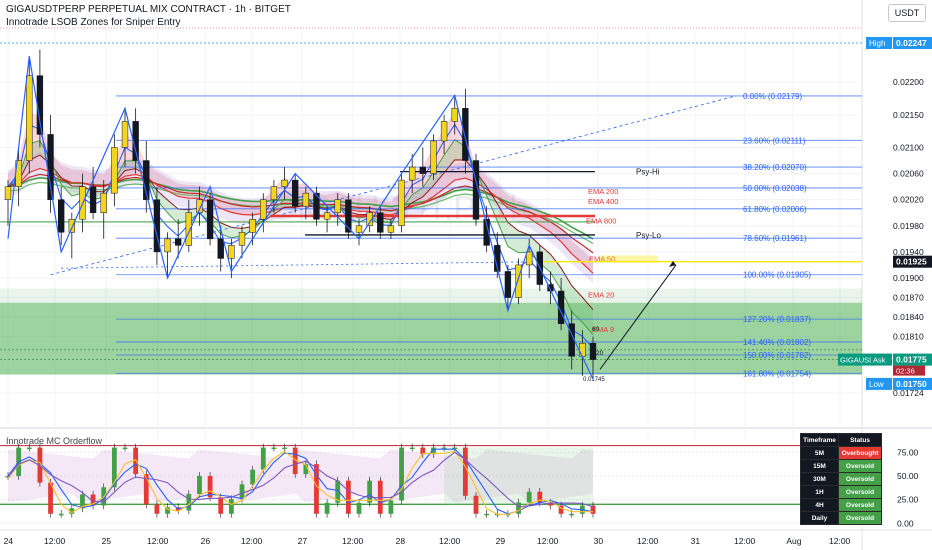 The width and height of the screenshot is (932, 550). What do you see at coordinates (600, 353) in the screenshot?
I see `zone-label: 20` at bounding box center [600, 353].